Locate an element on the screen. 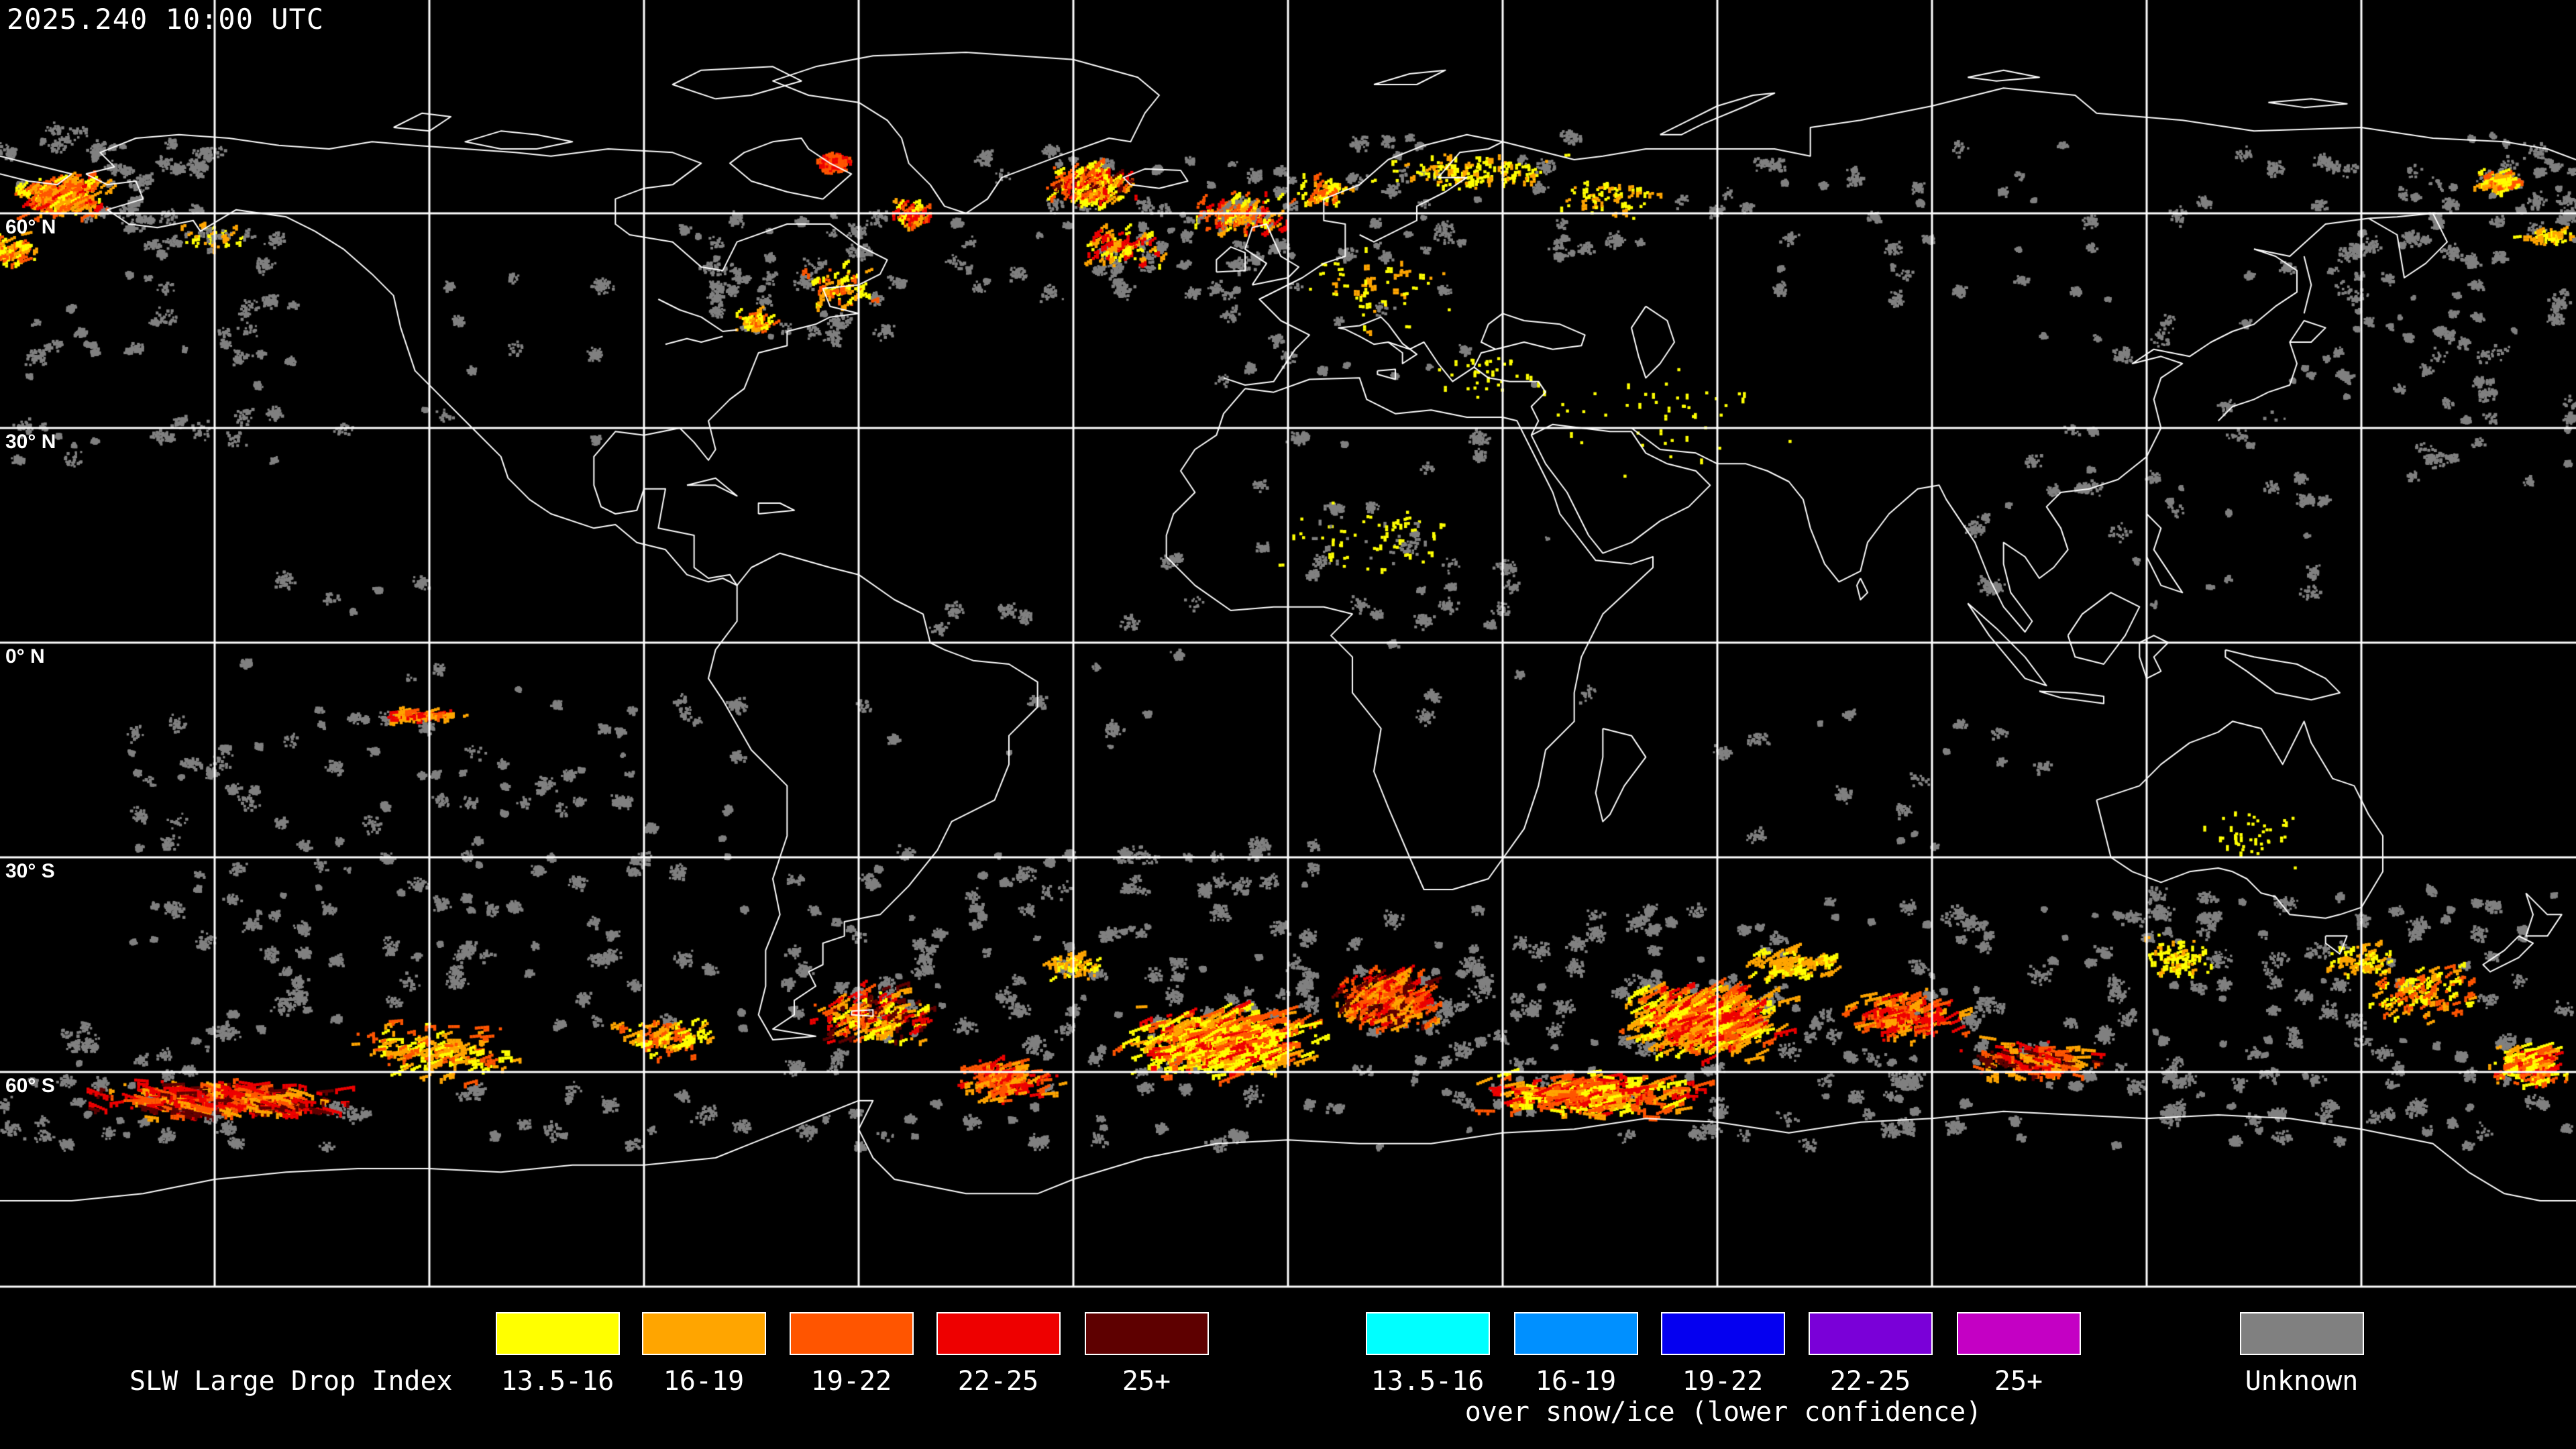 Image resolution: width=2576 pixels, height=1449 pixels. swatch-snow-25plus is located at coordinates (2019, 1333).